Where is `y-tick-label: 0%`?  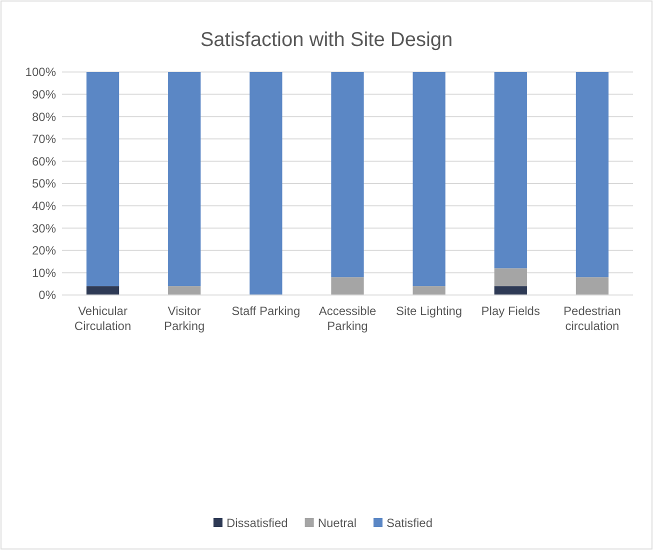 y-tick-label: 0% is located at coordinates (47, 295).